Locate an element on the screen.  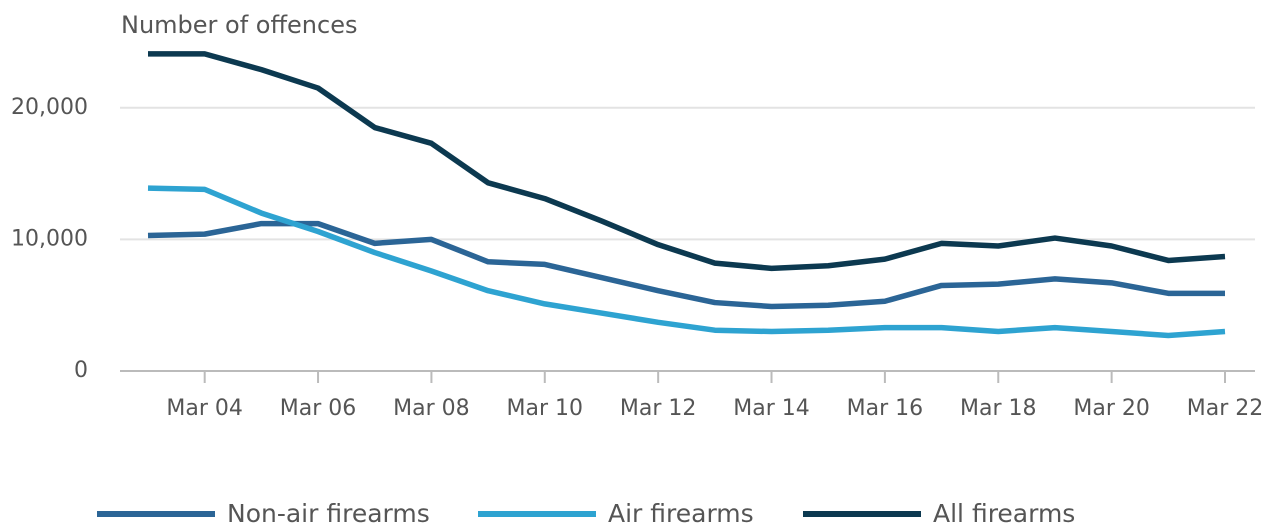
x-tick-label: Mar 14 is located at coordinates (771, 408).